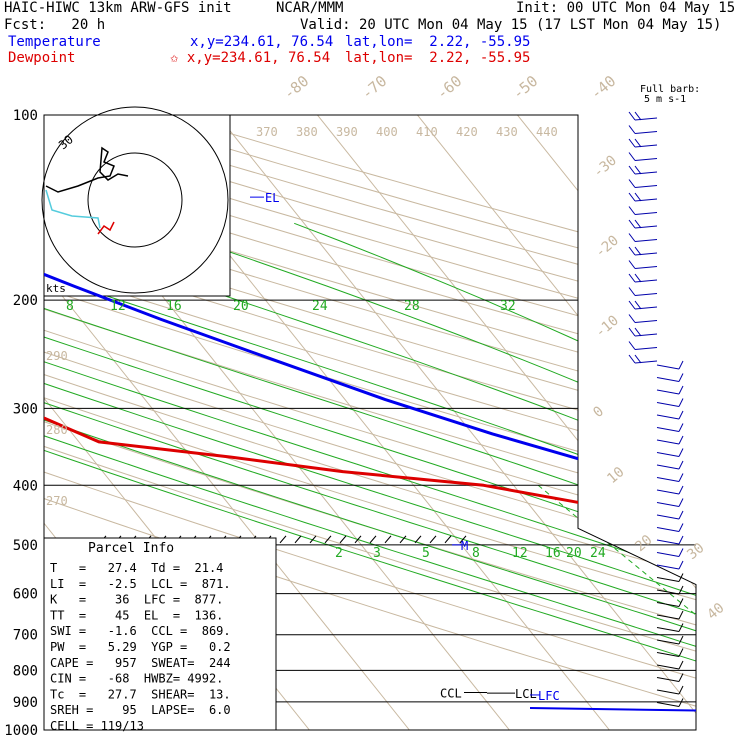  Describe the element at coordinates (25, 595) in the screenshot. I see `pressure-label: 600` at that location.